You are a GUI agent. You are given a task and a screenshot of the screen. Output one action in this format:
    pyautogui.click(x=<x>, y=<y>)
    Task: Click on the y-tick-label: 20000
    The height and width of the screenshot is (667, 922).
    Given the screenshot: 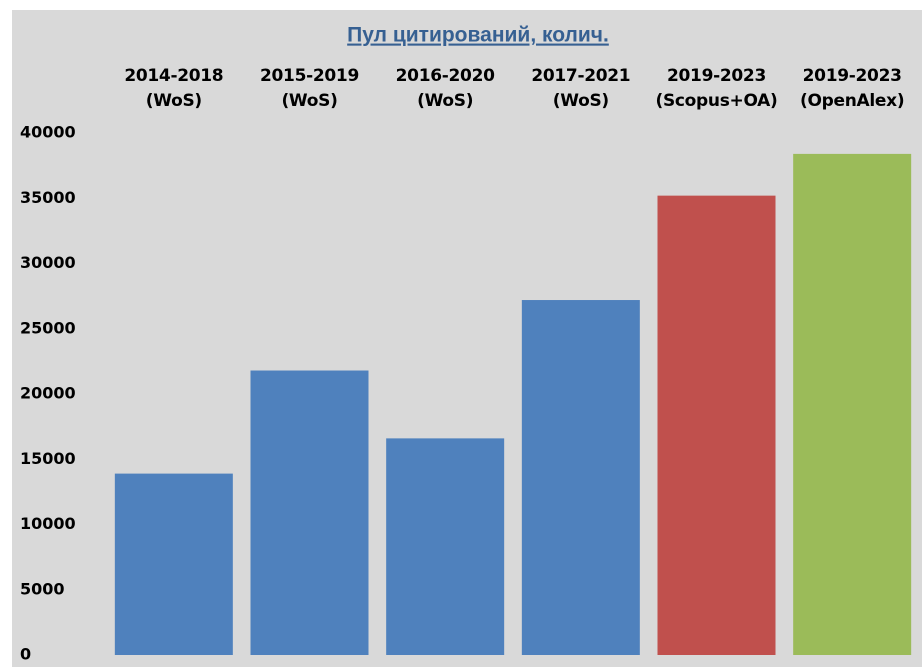 What is the action you would take?
    pyautogui.click(x=48, y=393)
    